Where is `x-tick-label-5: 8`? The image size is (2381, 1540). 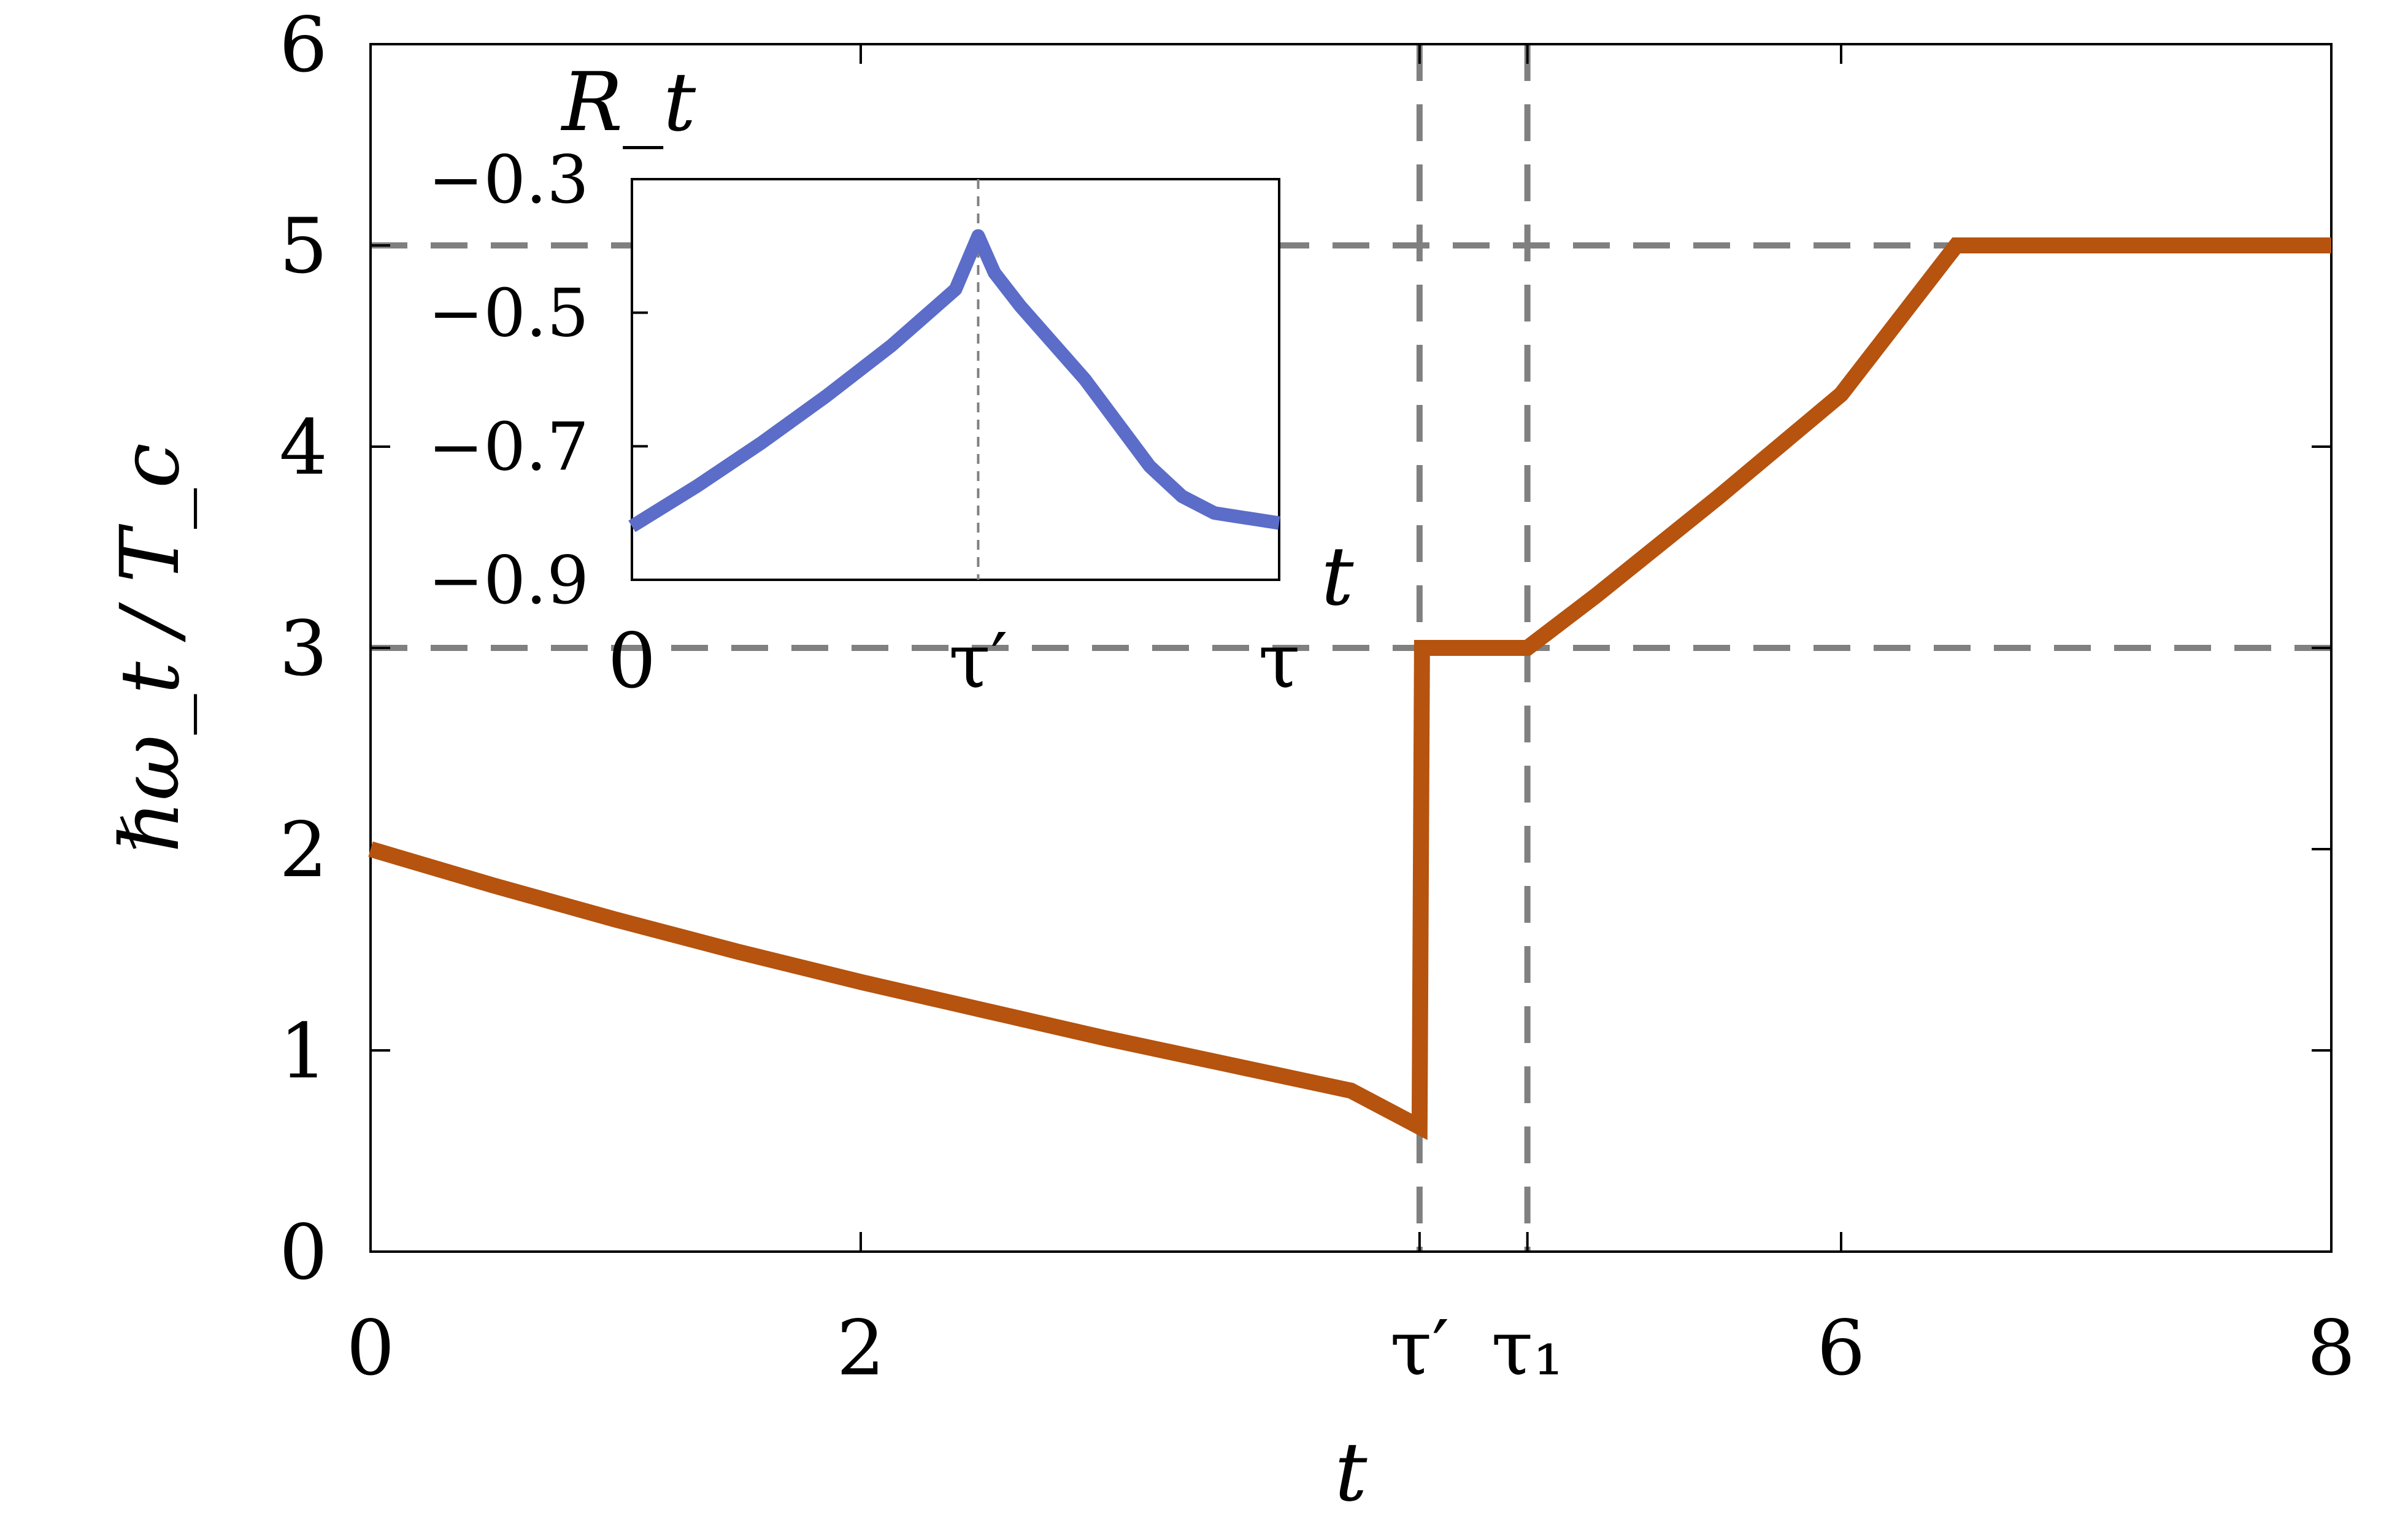
x-tick-label-5: 8 is located at coordinates (2331, 1348).